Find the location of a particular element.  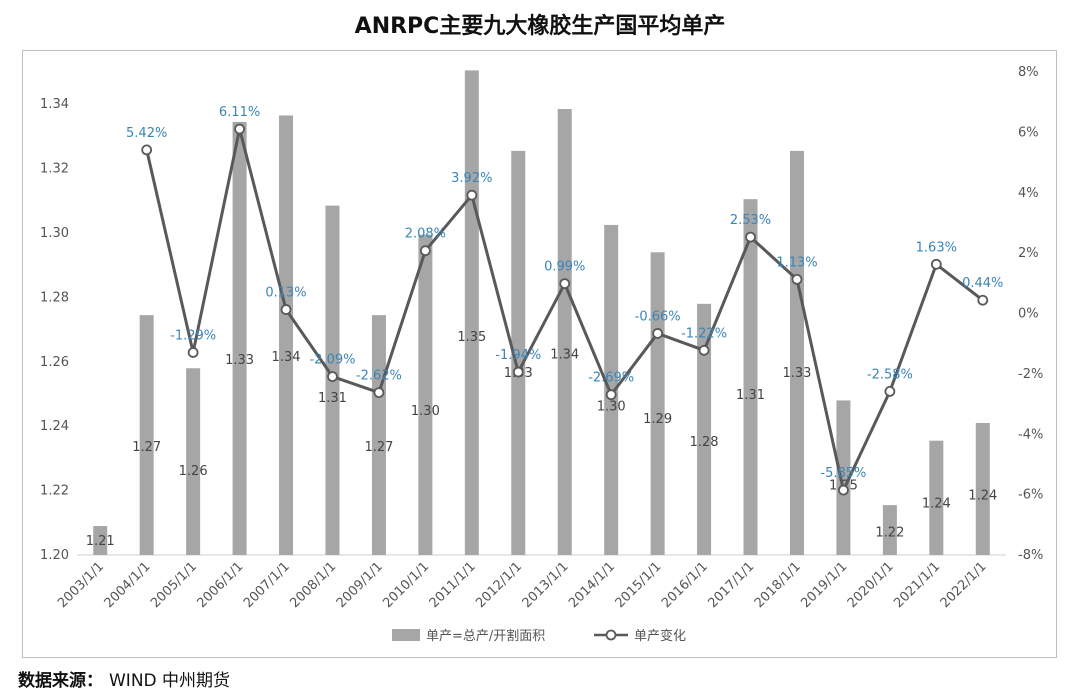

line-value-label: 1.63% is located at coordinates (936, 247).